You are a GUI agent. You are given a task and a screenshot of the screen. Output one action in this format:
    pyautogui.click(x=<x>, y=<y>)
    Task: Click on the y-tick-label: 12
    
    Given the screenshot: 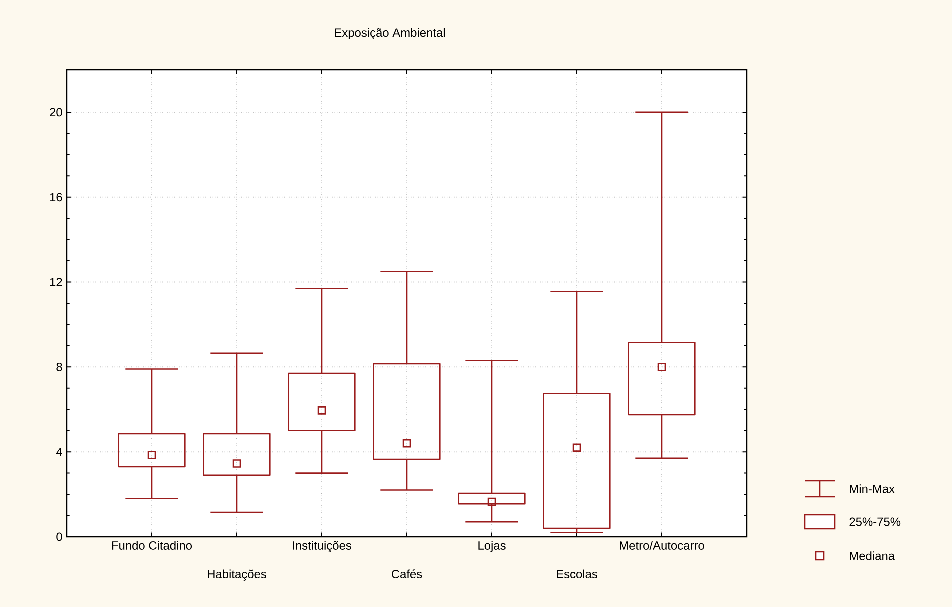 What is the action you would take?
    pyautogui.click(x=56, y=282)
    